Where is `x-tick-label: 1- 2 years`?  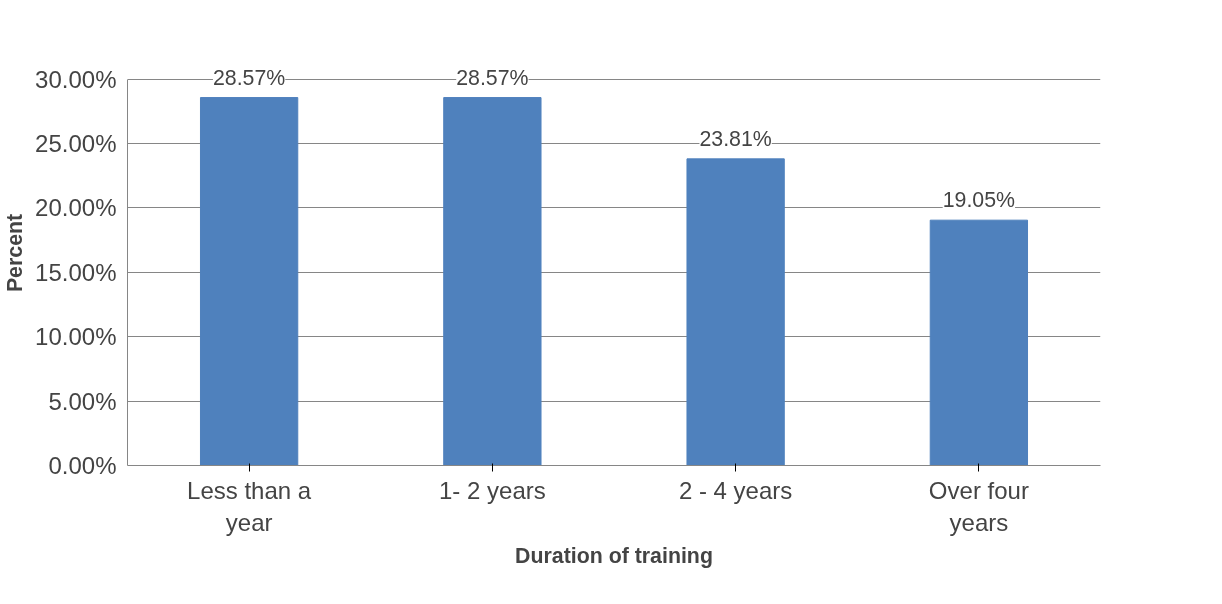 x-tick-label: 1- 2 years is located at coordinates (492, 490).